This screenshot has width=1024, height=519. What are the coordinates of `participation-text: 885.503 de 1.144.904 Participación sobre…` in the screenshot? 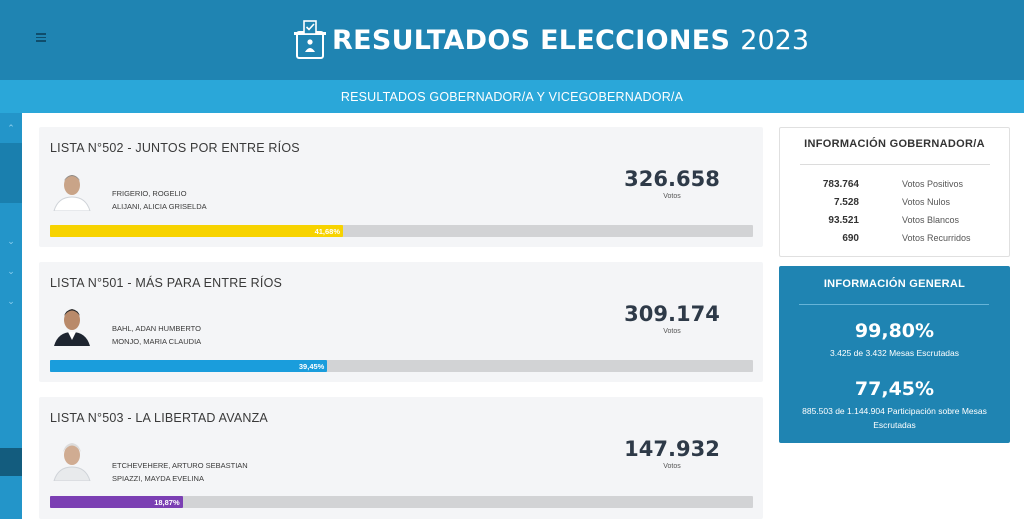 It's located at (894, 418).